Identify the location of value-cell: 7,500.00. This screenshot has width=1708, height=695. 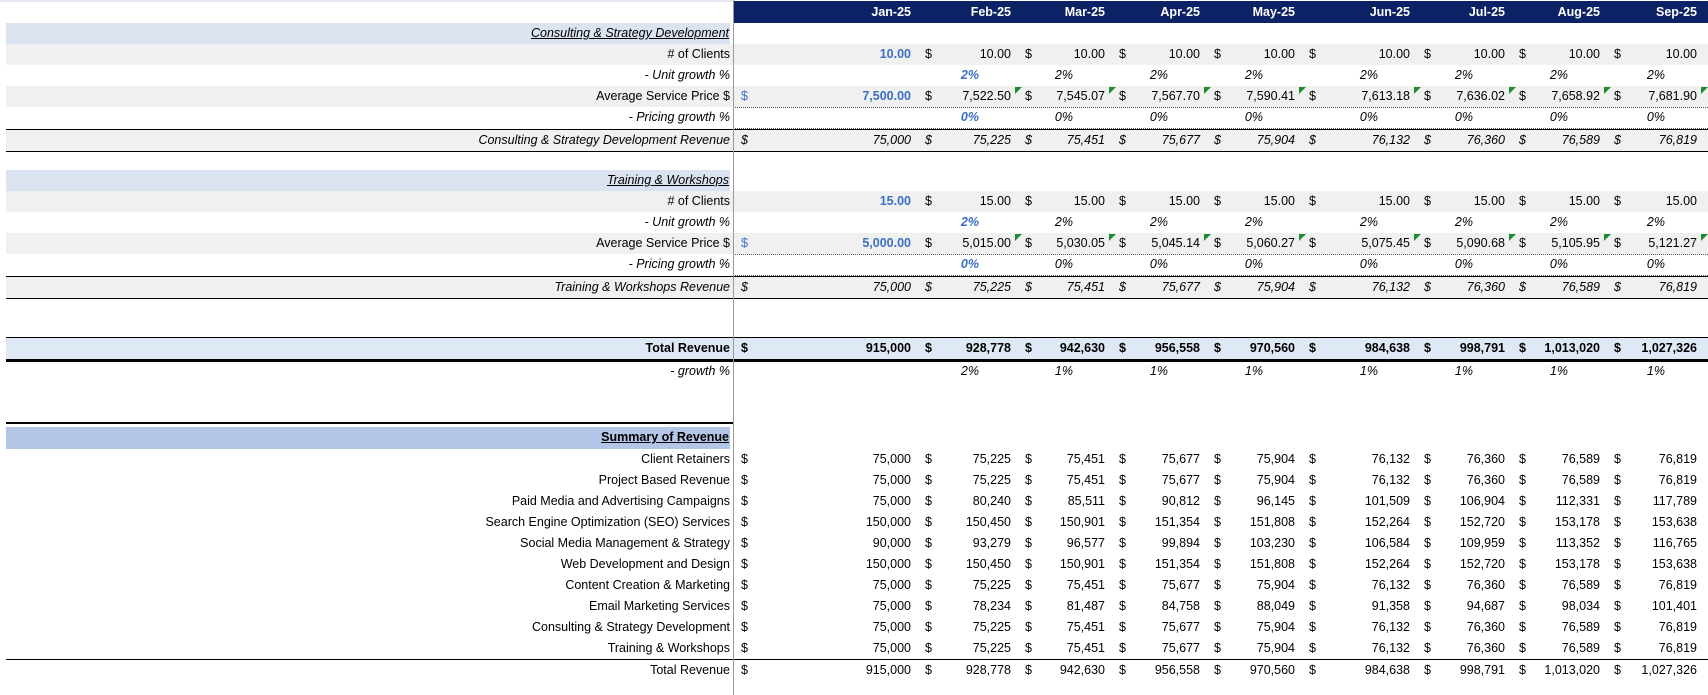
(886, 96).